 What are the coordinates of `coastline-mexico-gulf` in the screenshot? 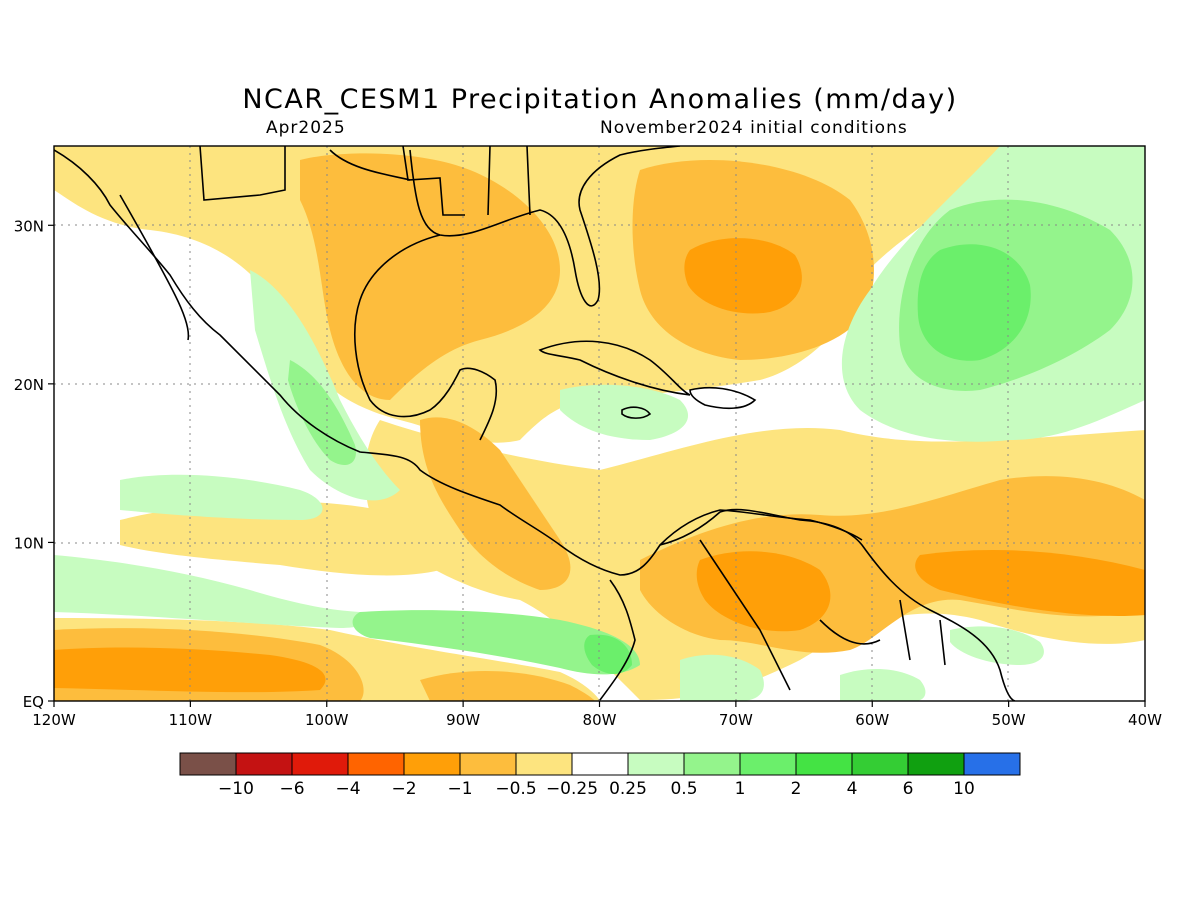 It's located at (426, 337).